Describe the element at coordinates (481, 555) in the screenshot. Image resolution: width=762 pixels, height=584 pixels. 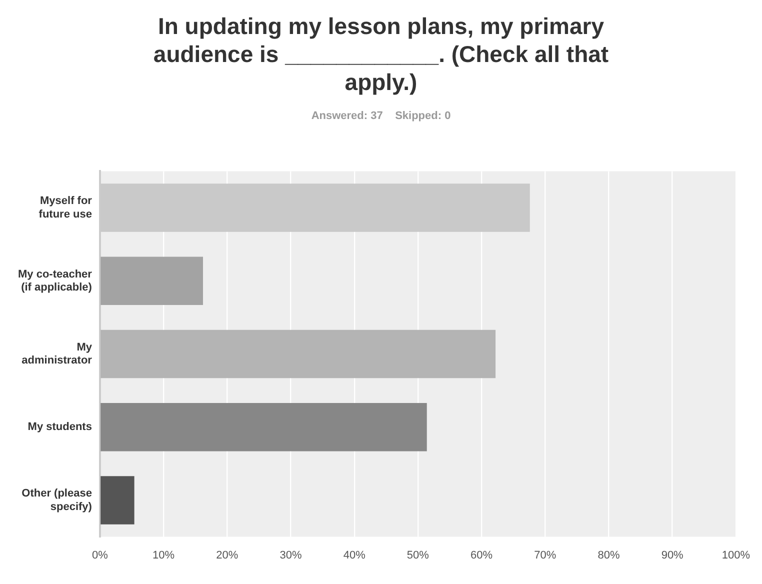
I see `x-tick-label: 60%` at that location.